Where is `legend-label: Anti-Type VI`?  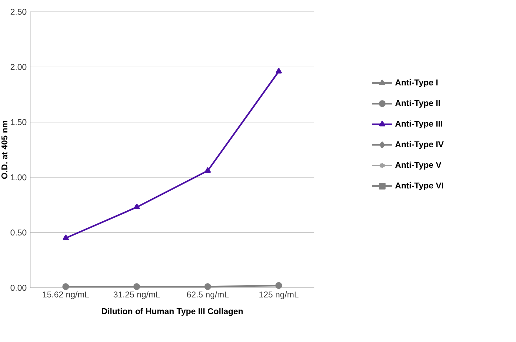
legend-label: Anti-Type VI is located at coordinates (419, 186).